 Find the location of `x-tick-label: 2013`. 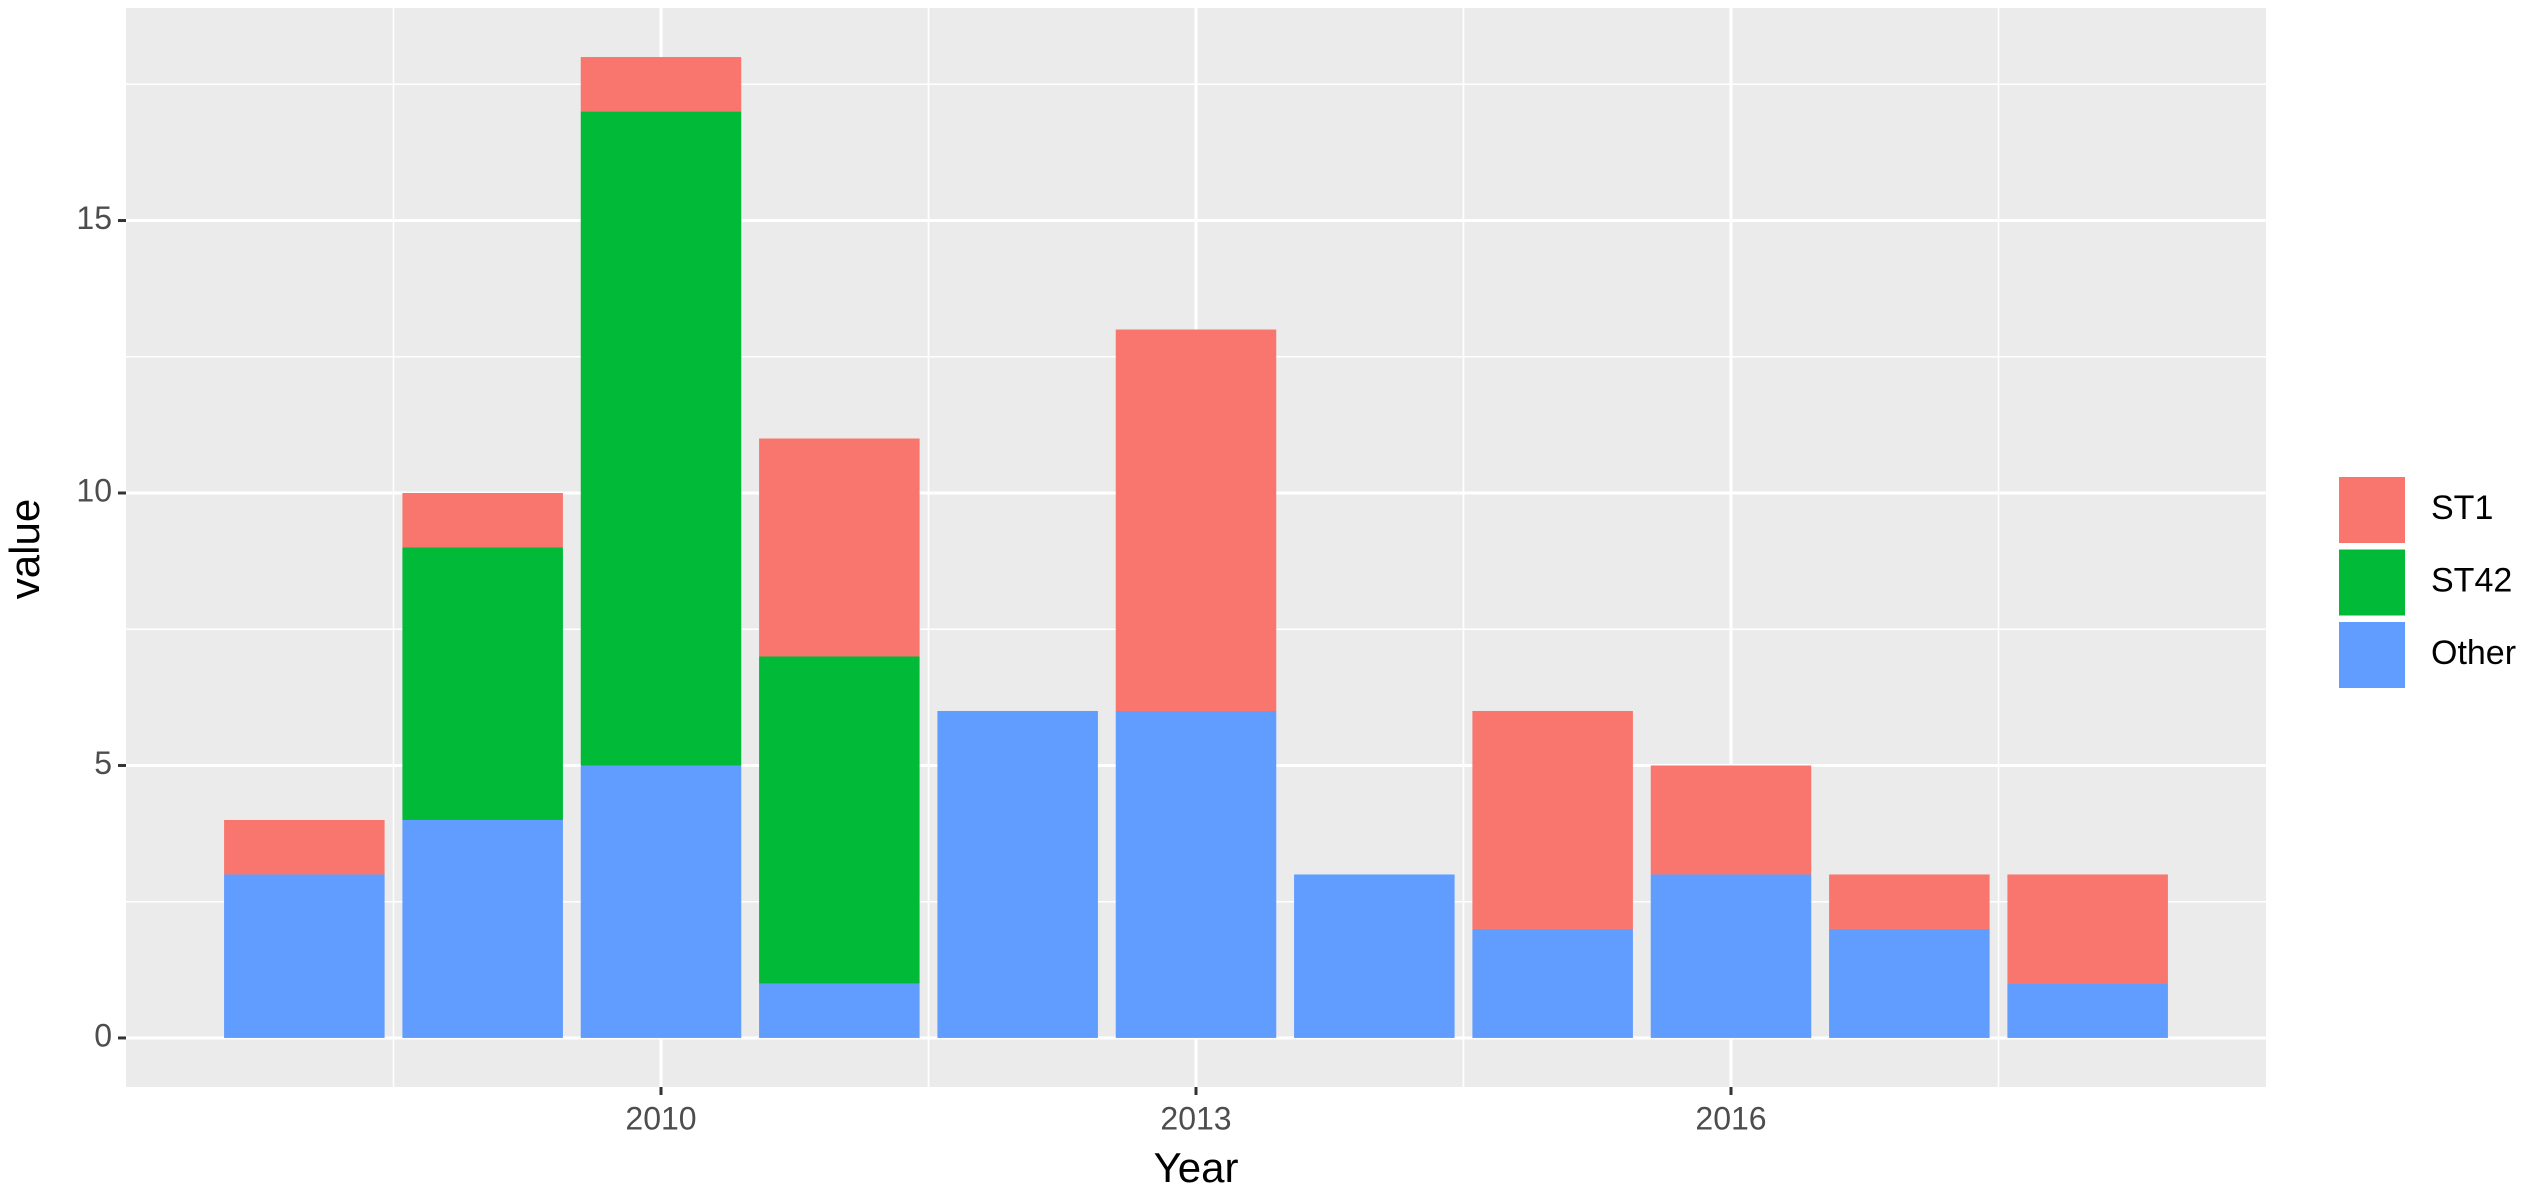

x-tick-label: 2013 is located at coordinates (1195, 1118).